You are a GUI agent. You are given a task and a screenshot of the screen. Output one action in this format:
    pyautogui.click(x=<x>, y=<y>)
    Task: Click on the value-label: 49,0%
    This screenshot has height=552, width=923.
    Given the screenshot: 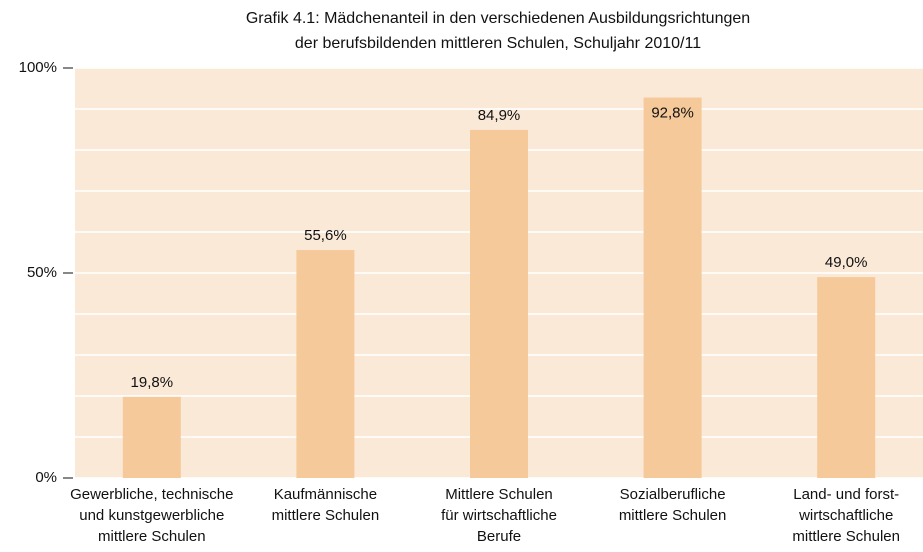 What is the action you would take?
    pyautogui.click(x=846, y=262)
    